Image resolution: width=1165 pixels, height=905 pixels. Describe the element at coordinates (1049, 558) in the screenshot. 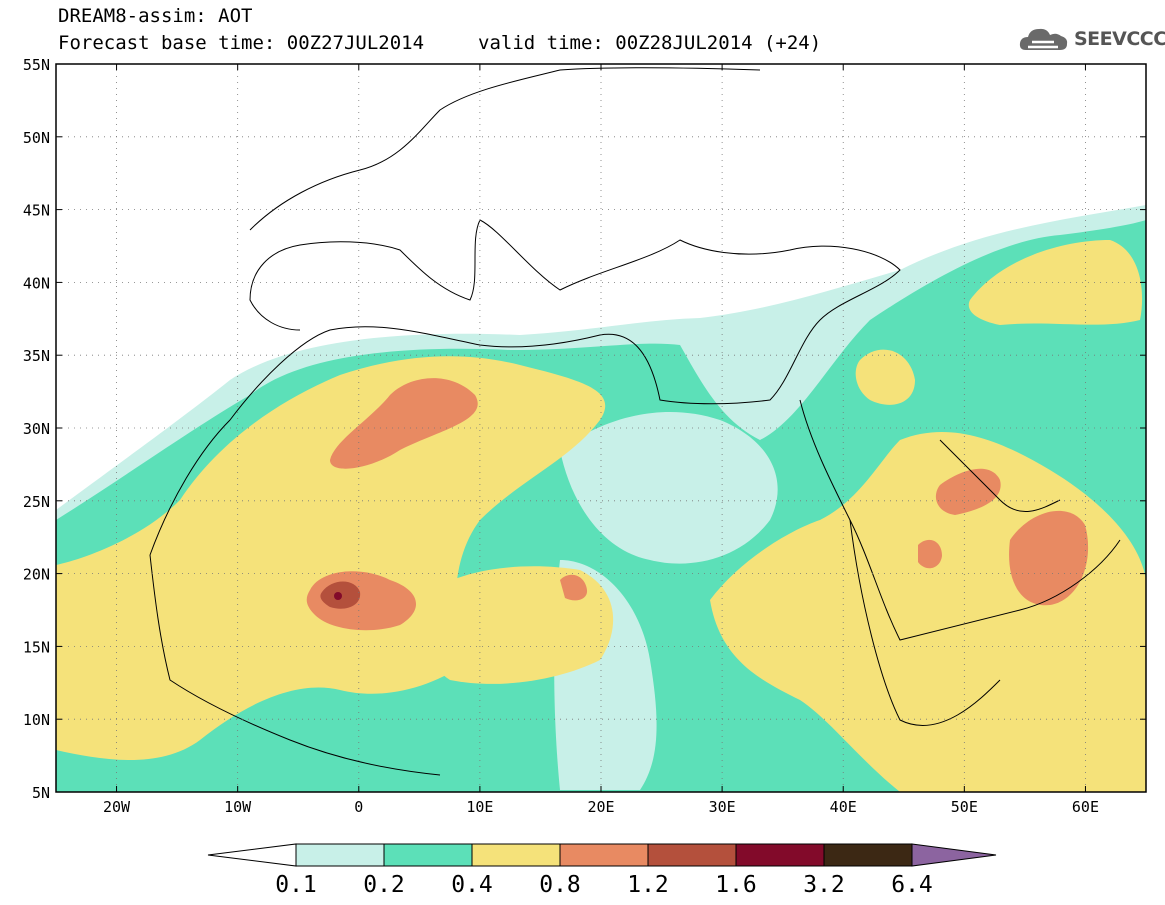

I see `aot-band-0.8-oman` at that location.